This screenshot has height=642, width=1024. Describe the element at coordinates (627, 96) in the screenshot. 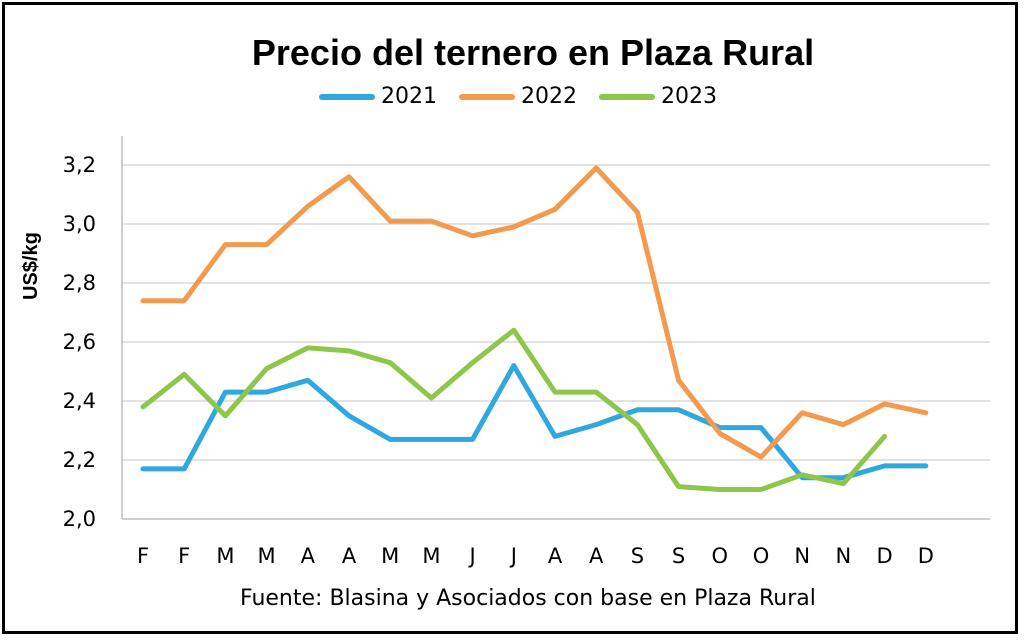

I see `legend-swatch-2023` at that location.